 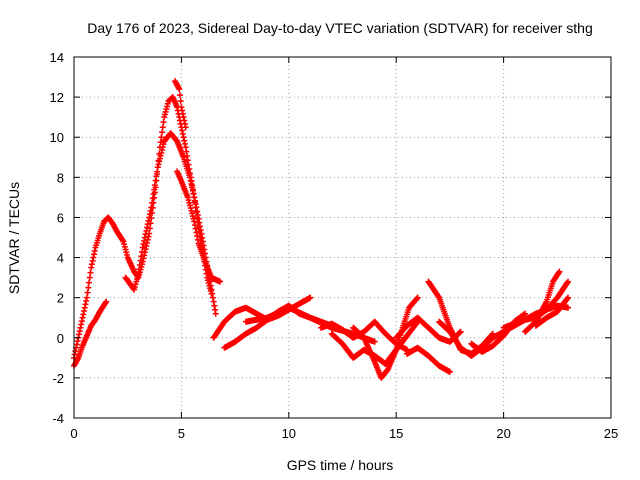 I want to click on x-tick-label: 5, so click(x=181, y=433).